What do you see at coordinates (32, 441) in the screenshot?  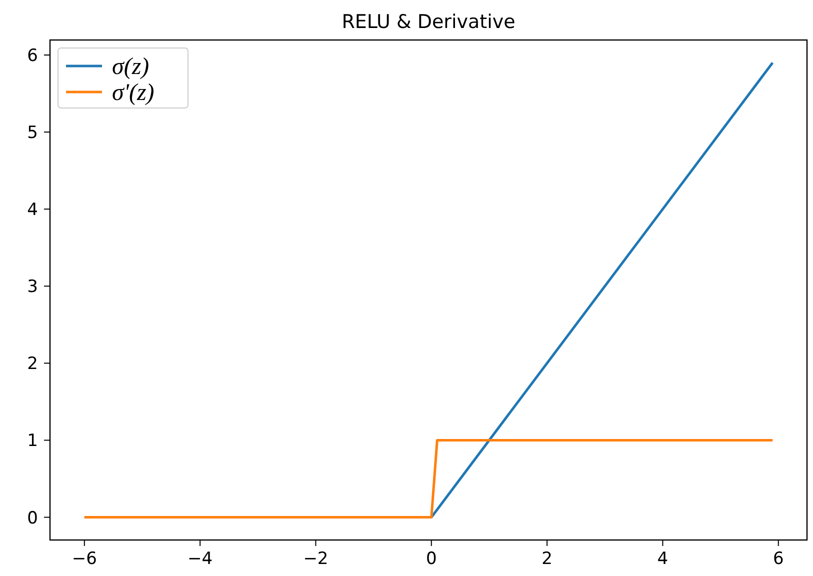 I see `y-tick-label: 1` at bounding box center [32, 441].